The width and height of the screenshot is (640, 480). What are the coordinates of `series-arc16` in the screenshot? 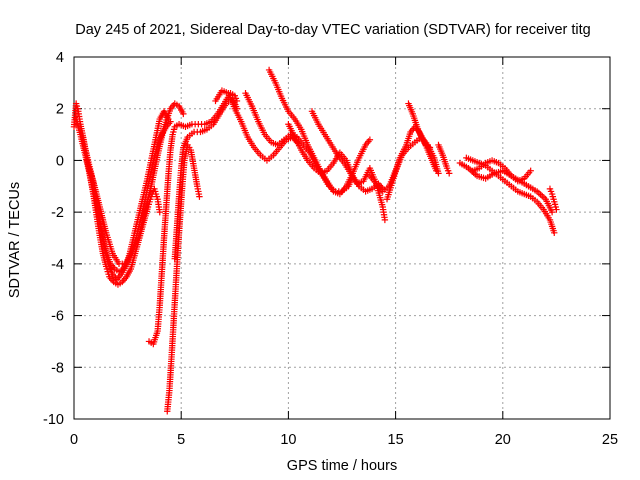 It's located at (444, 159).